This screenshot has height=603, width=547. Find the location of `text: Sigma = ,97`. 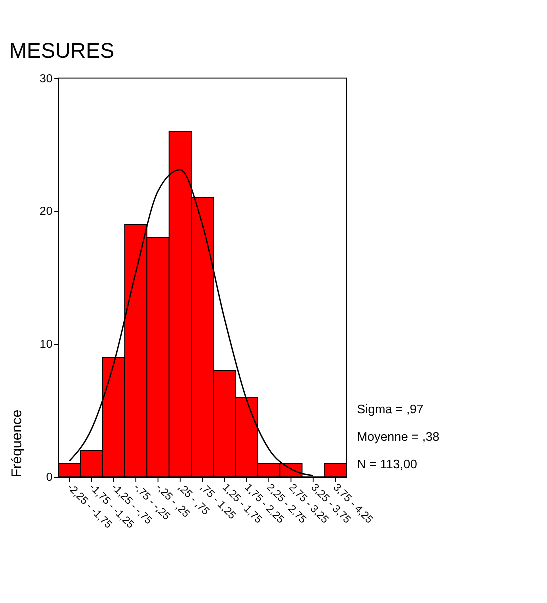

text: Sigma = ,97 is located at coordinates (390, 409).